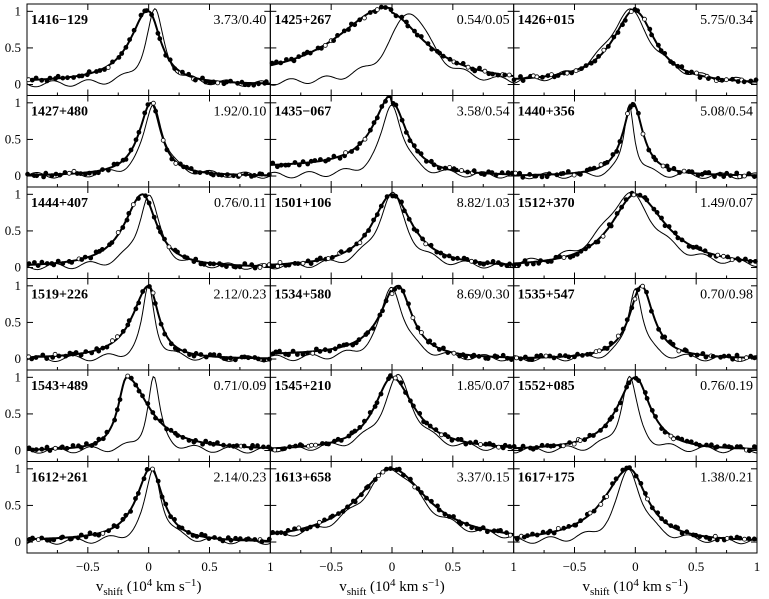 This screenshot has height=599, width=769. What do you see at coordinates (138, 141) in the screenshot?
I see `panel-1427+480: 0 0.5 1 1427+480 1.92/0.10` at bounding box center [138, 141].